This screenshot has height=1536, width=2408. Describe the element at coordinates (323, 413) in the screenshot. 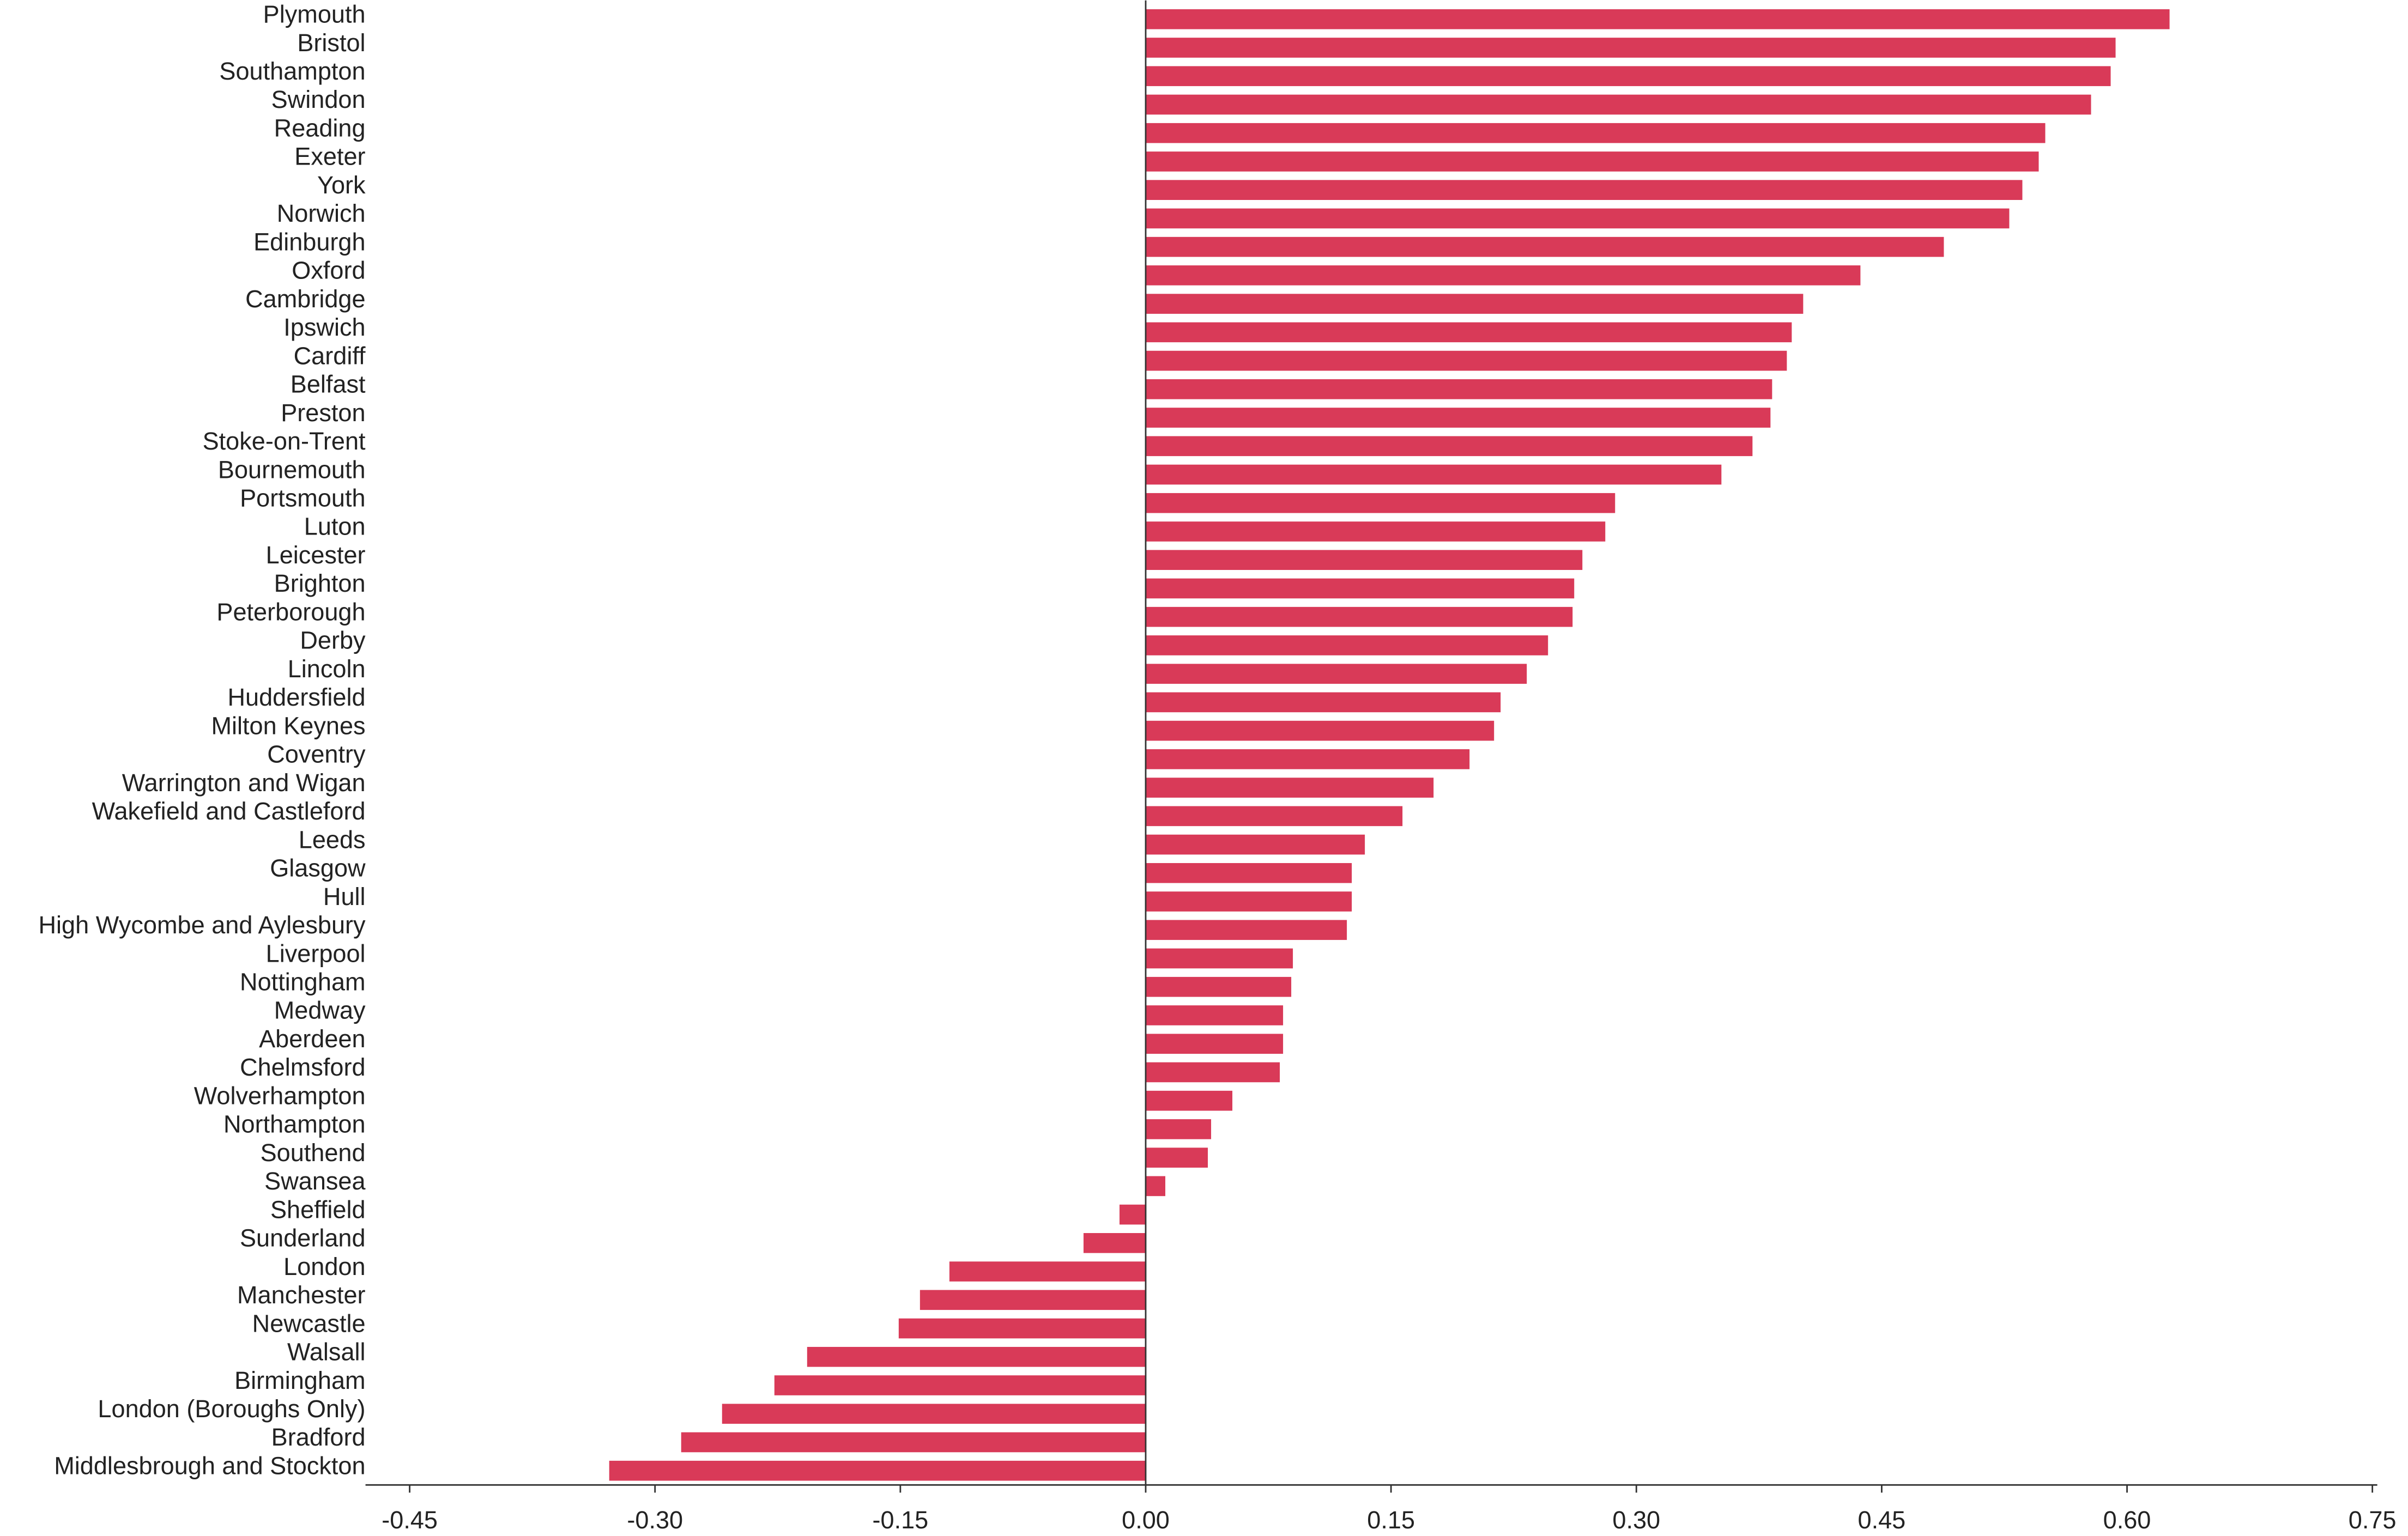

I see `y-tick-label: Preston` at that location.